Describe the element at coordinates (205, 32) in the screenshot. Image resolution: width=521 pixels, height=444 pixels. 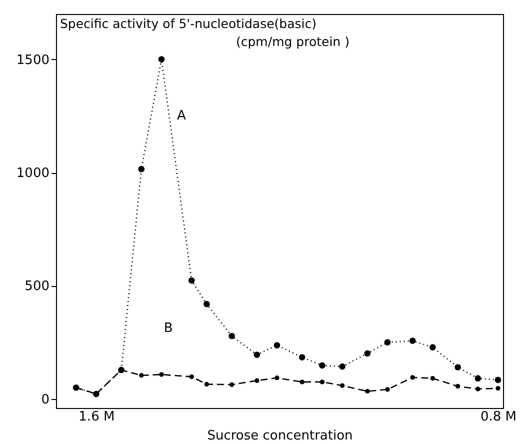
I see `y-axis-title: Specific activity of 5'-nucleotidase(basic) (cpm/mg protein )` at that location.